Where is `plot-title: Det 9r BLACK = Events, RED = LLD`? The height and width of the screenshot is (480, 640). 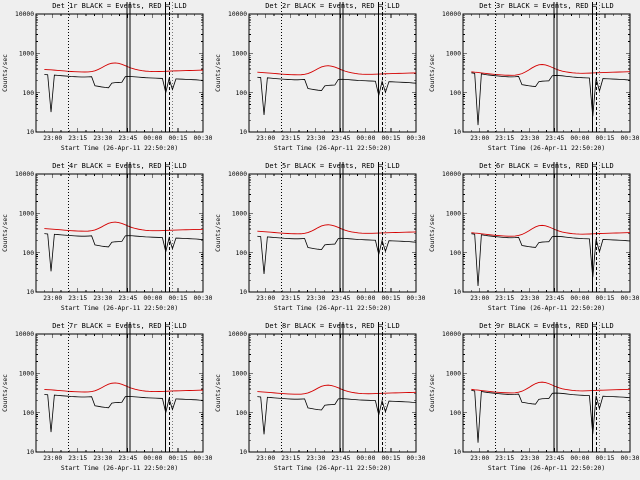 plot-title: Det 9r BLACK = Events, RED = LLD is located at coordinates (546, 326).